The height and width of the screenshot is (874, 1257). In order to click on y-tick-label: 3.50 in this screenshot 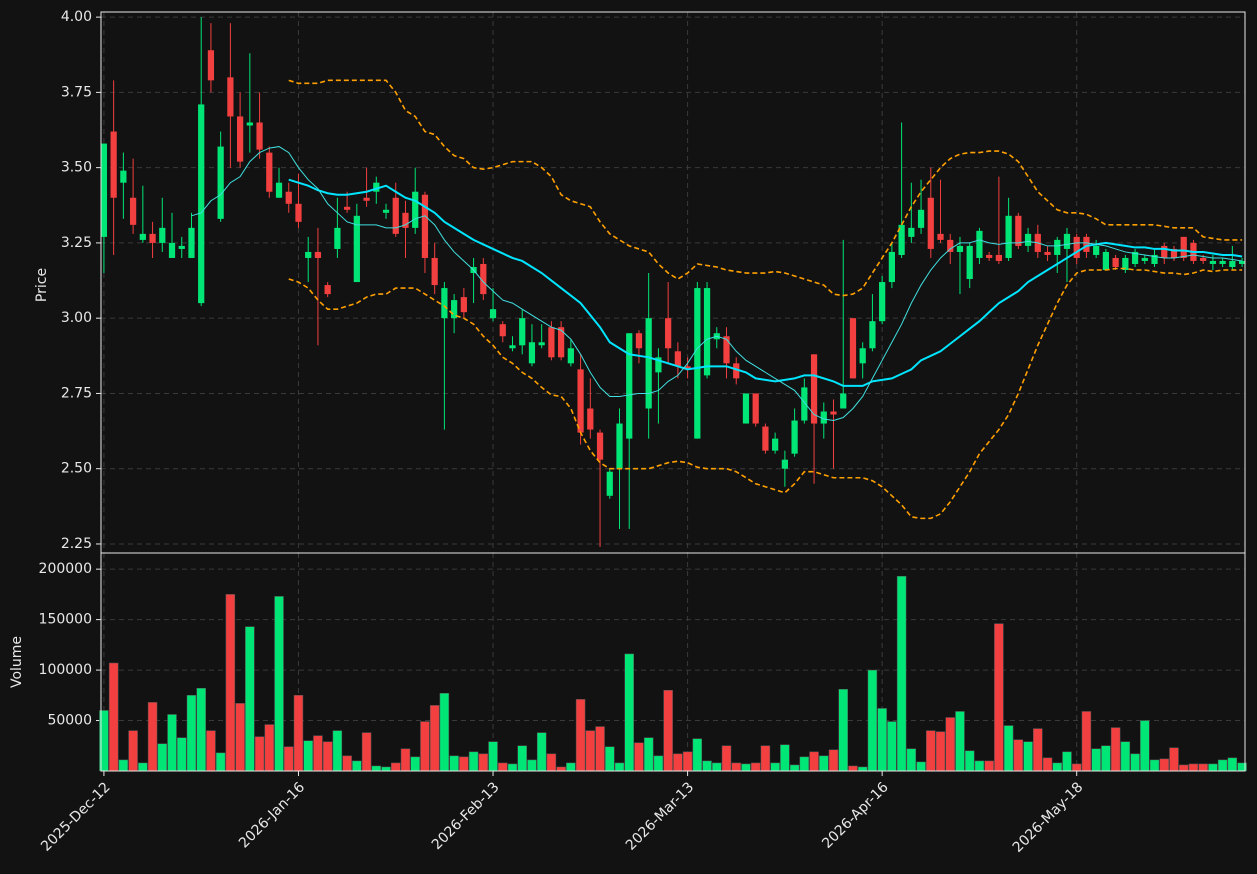, I will do `click(76, 168)`.